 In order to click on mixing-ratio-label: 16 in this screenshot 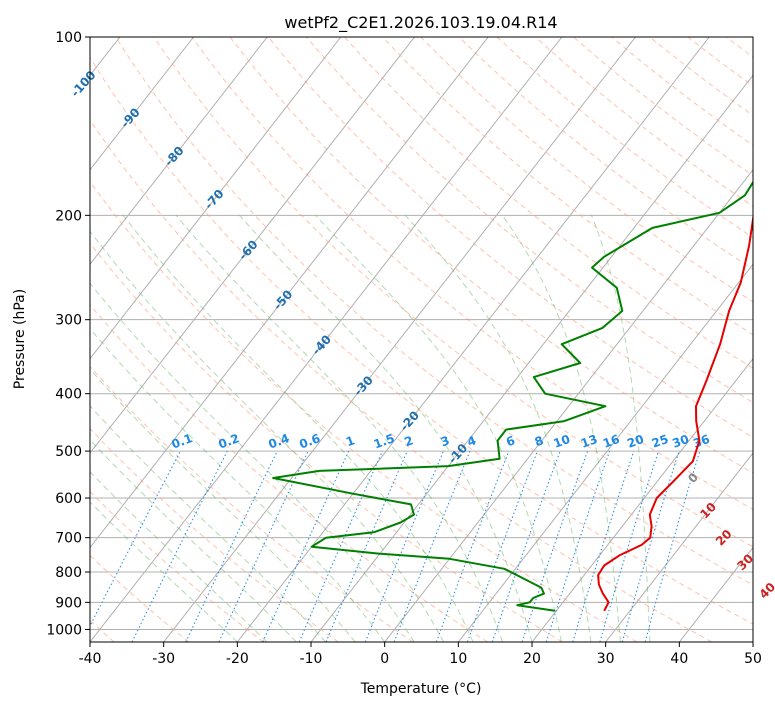, I will do `click(611, 441)`.